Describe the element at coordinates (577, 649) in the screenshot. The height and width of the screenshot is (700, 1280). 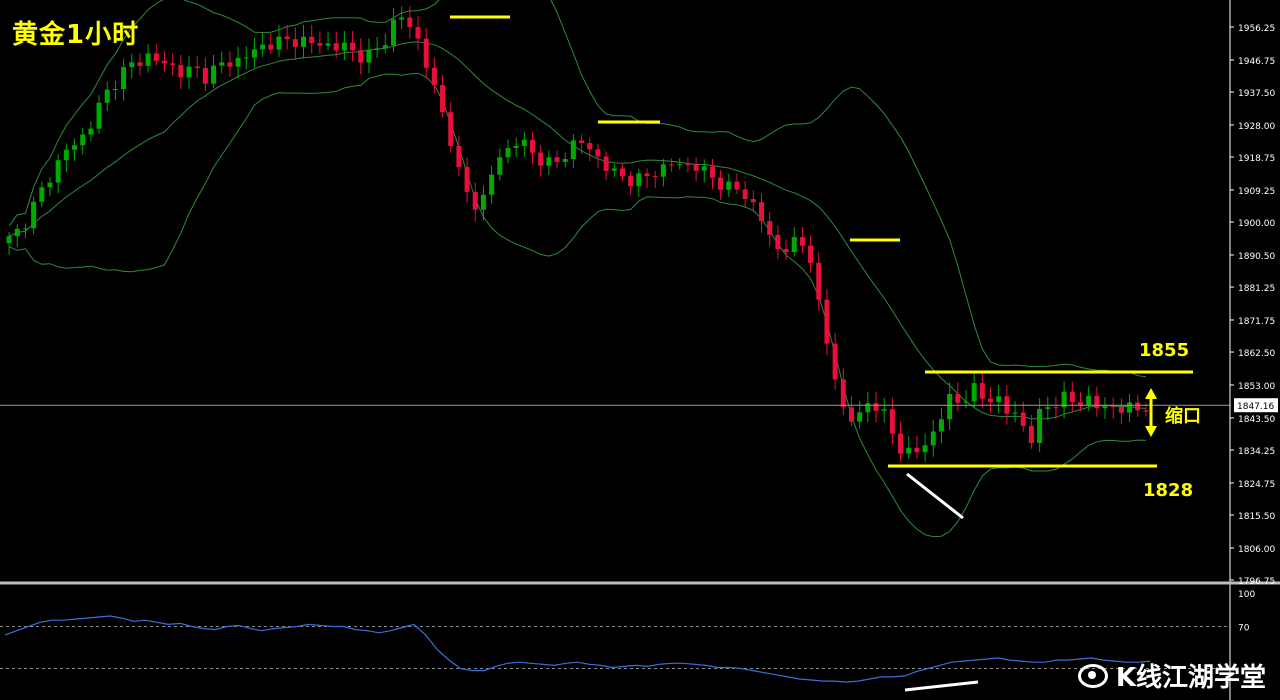
I see `rsi-line` at that location.